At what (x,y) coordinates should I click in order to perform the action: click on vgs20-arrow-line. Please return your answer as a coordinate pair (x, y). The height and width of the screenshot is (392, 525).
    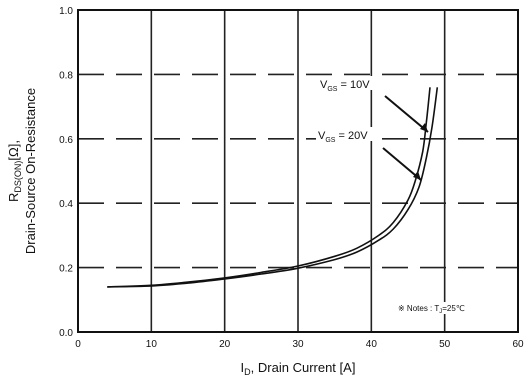
    Looking at the image, I should click on (402, 164).